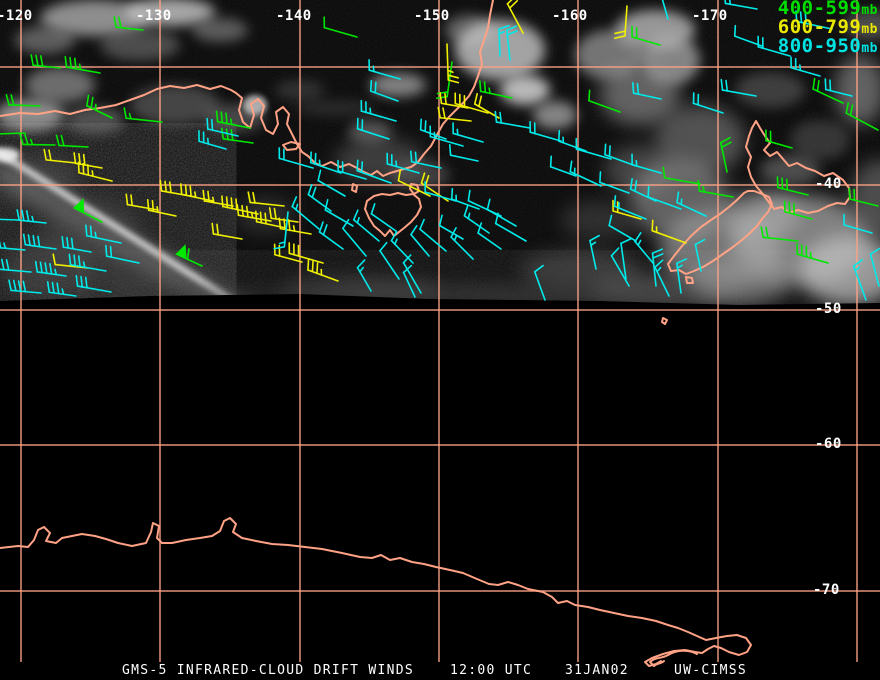 The image size is (880, 680). What do you see at coordinates (432, 16) in the screenshot?
I see `lon-label-150: -150` at bounding box center [432, 16].